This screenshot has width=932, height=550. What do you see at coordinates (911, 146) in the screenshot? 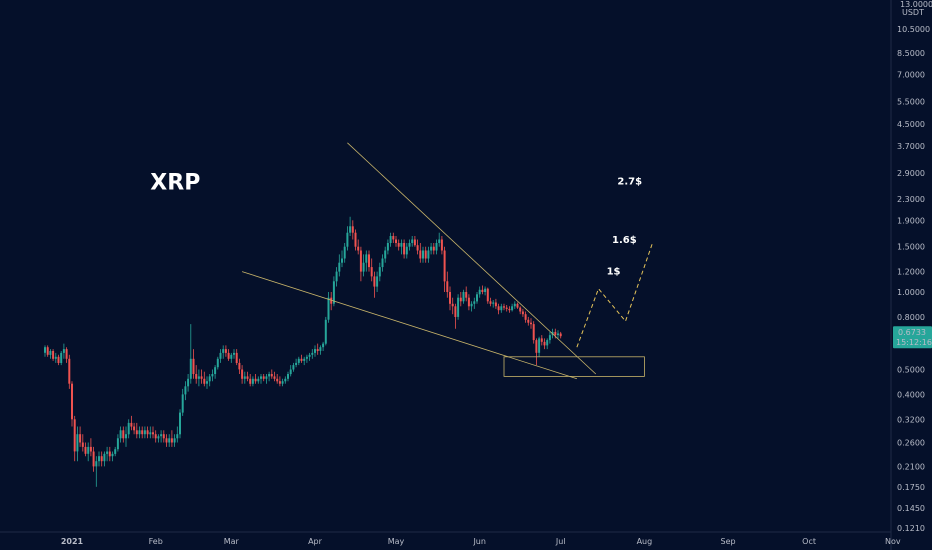
I see `price-tick-label: 3.7000` at bounding box center [911, 146].